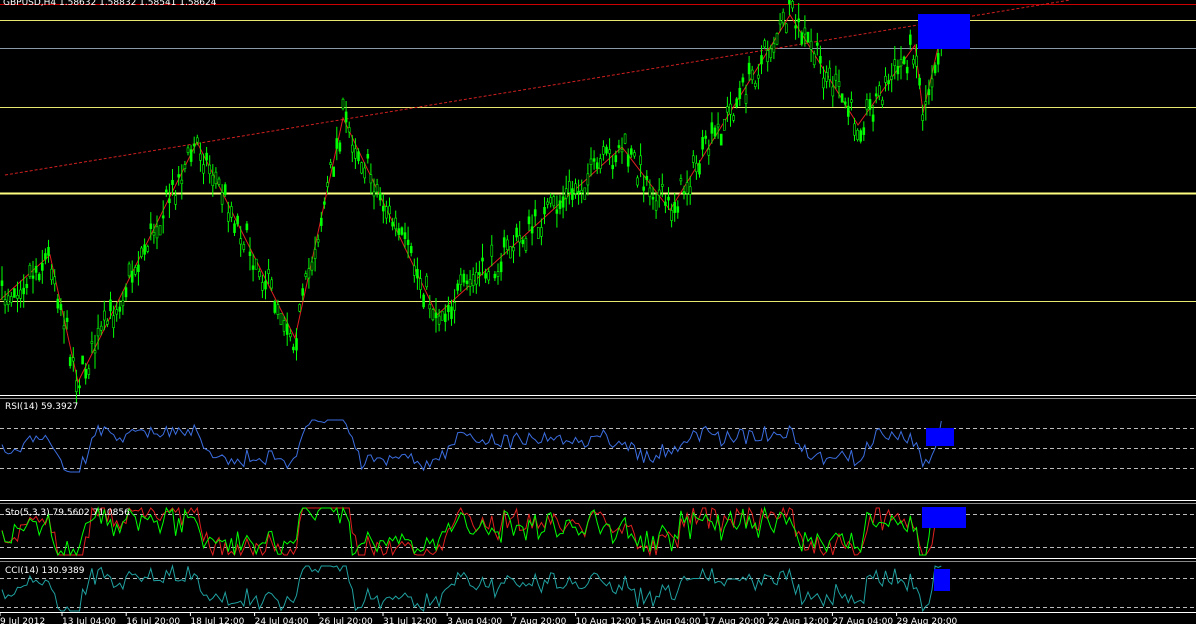 This screenshot has width=1196, height=624. What do you see at coordinates (538, 620) in the screenshot?
I see `time-label: 7 Aug 20:00` at bounding box center [538, 620].